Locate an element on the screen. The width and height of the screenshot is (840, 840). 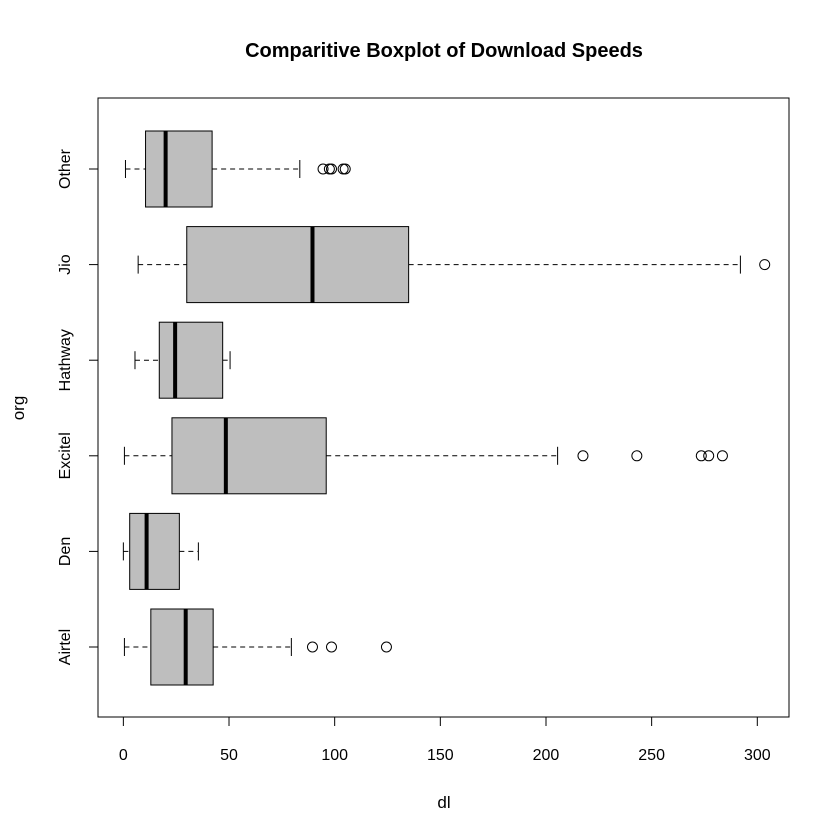
iqr-box-other is located at coordinates (179, 169).